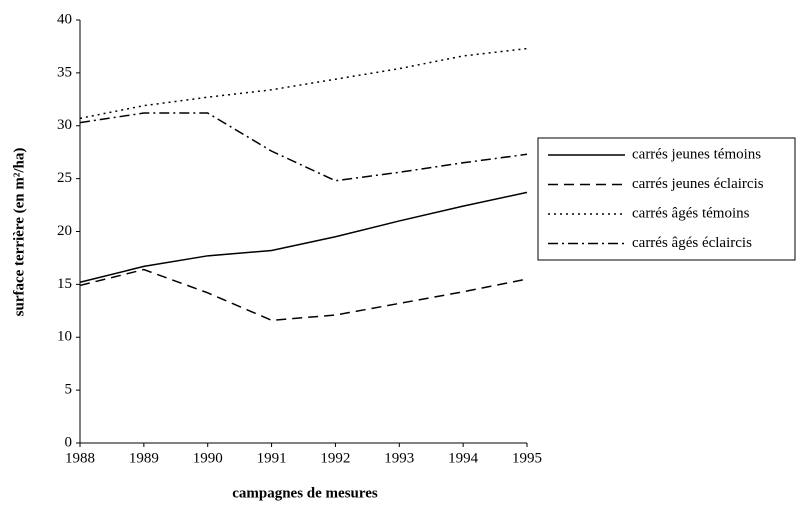 This screenshot has width=801, height=532. I want to click on legend-label: carrés âgés témoins, so click(691, 213).